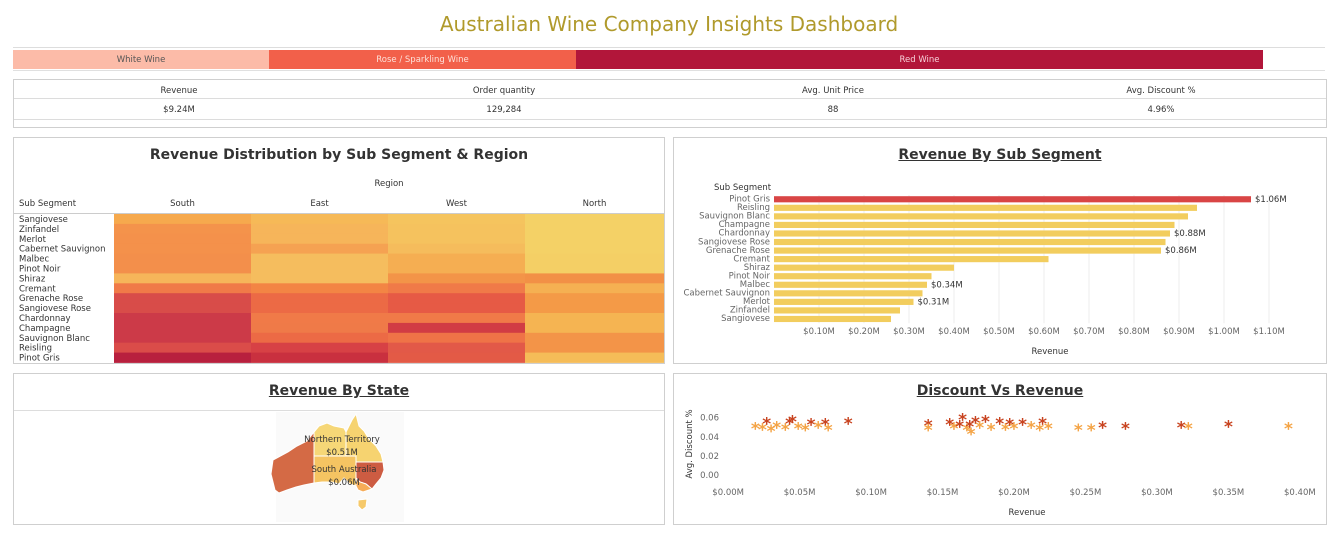  Describe the element at coordinates (422, 59) in the screenshot. I see `segment-rose-sparkling-wine: Rose / Sparkling Wine` at that location.